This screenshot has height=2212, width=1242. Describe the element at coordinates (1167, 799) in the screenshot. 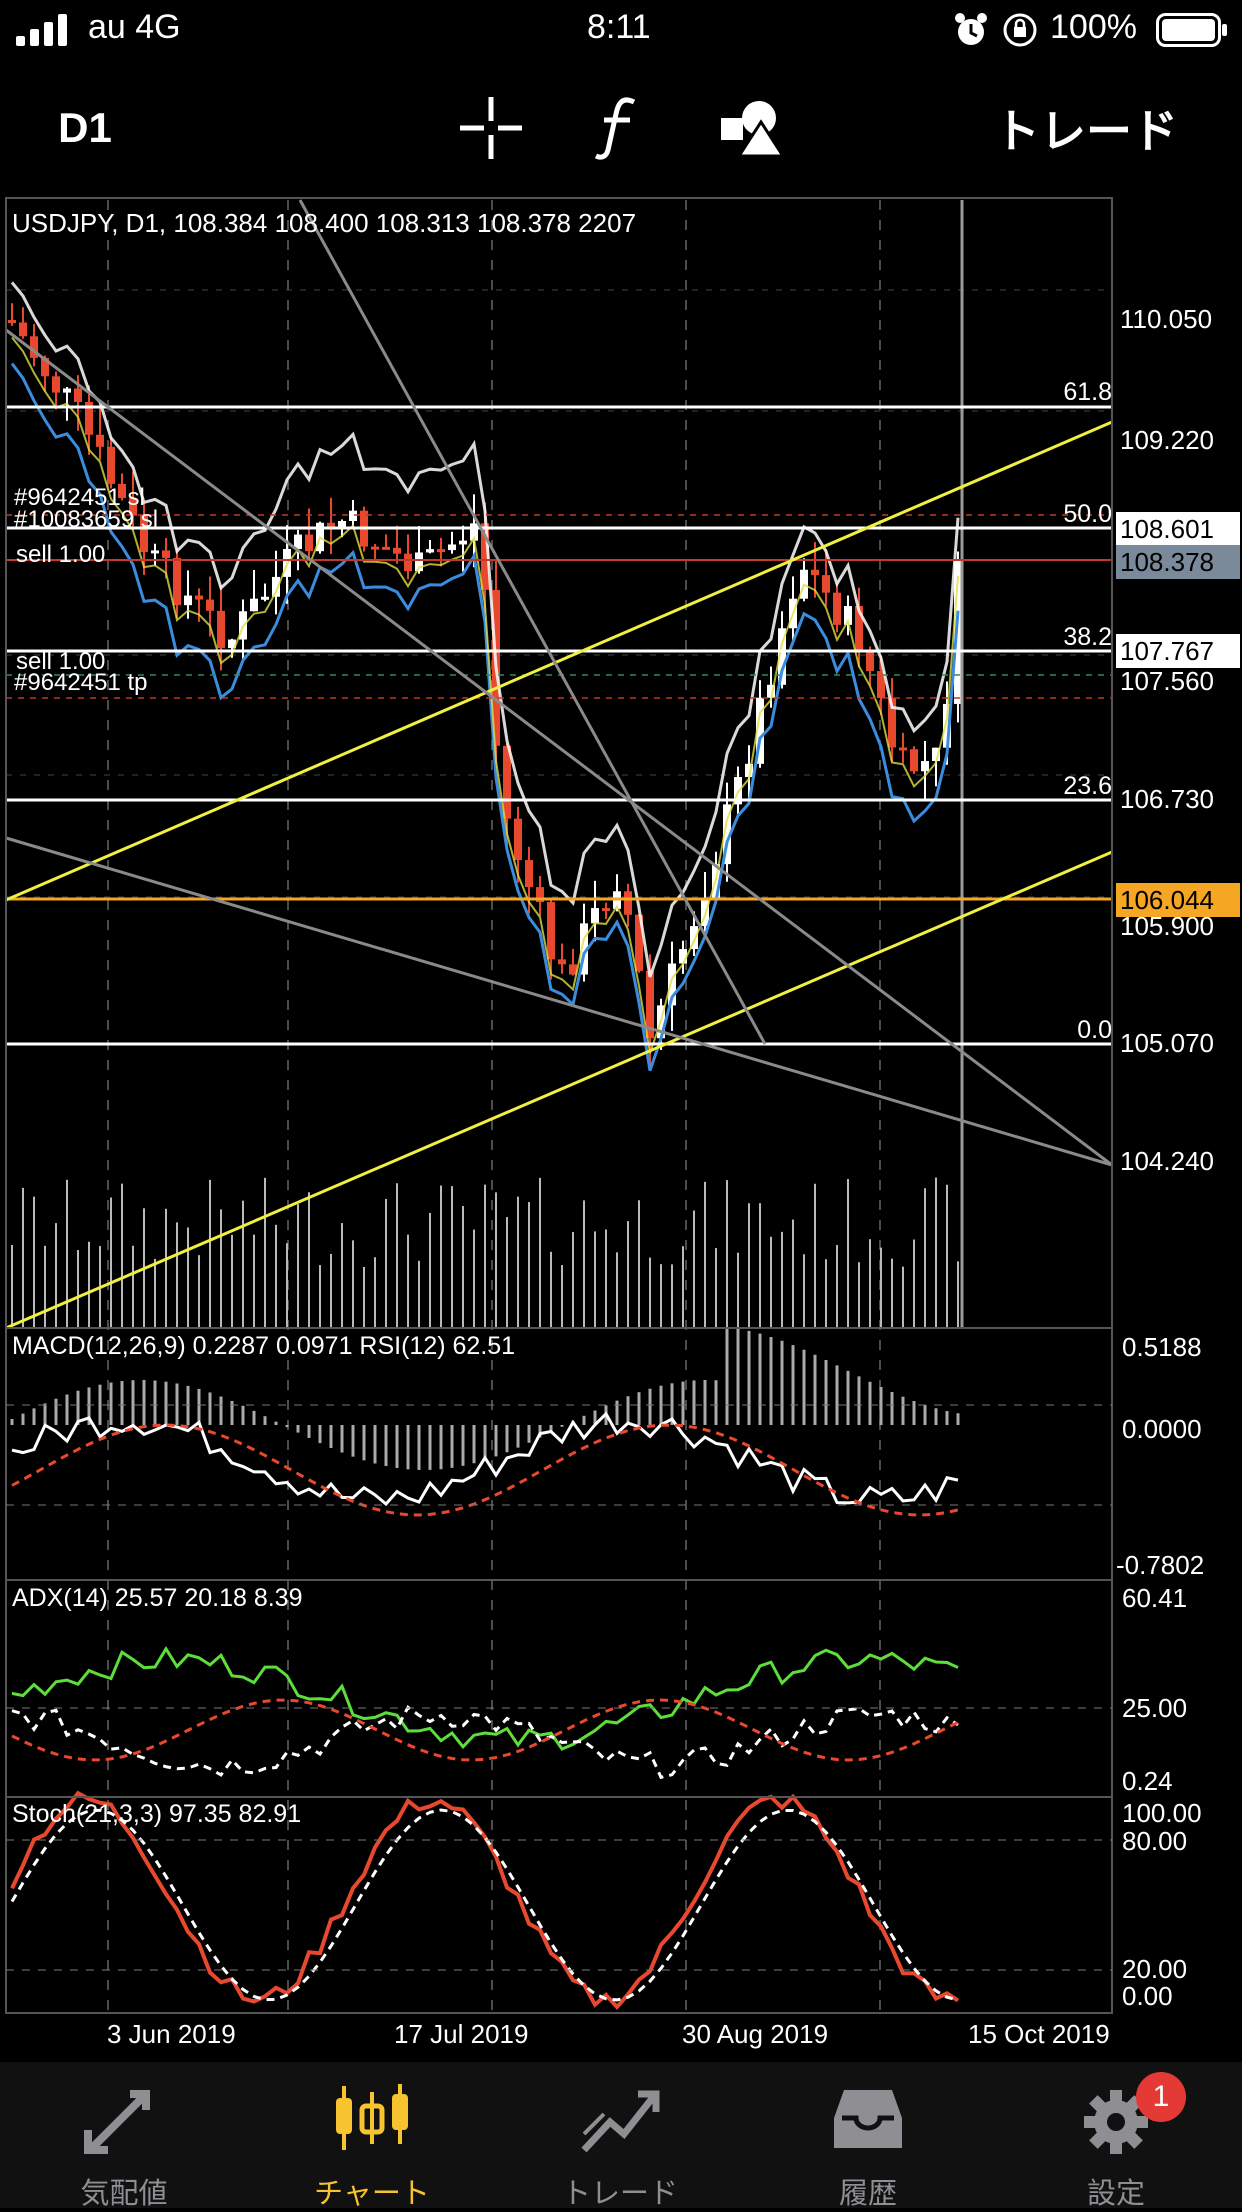

I see `price-tick: 106.730` at that location.